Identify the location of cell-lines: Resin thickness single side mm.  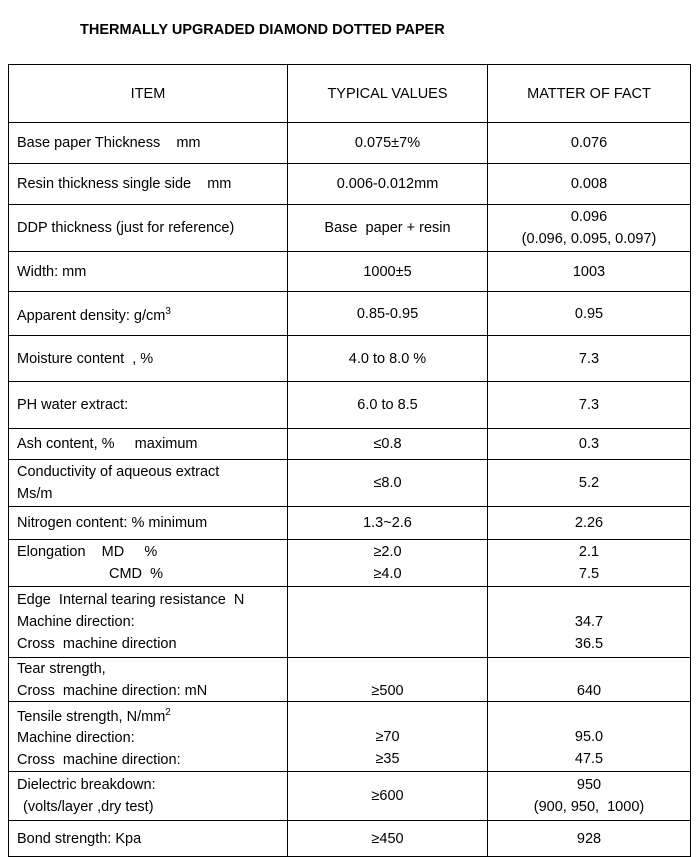
(148, 184).